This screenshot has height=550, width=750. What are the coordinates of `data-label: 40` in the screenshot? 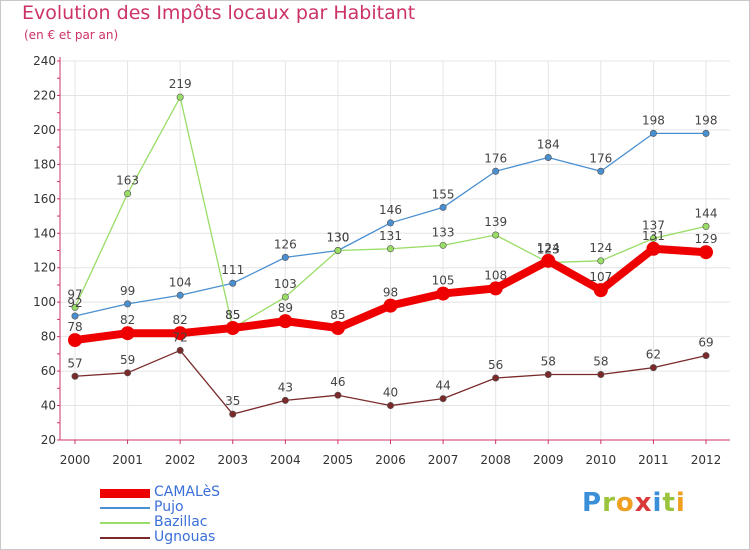 It's located at (390, 393).